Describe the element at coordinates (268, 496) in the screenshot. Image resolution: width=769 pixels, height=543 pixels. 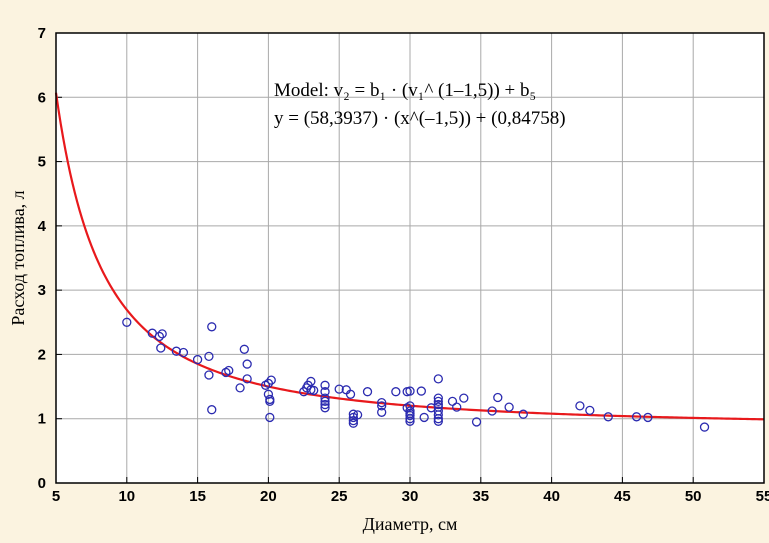
I see `x-tick-label: 20` at that location.